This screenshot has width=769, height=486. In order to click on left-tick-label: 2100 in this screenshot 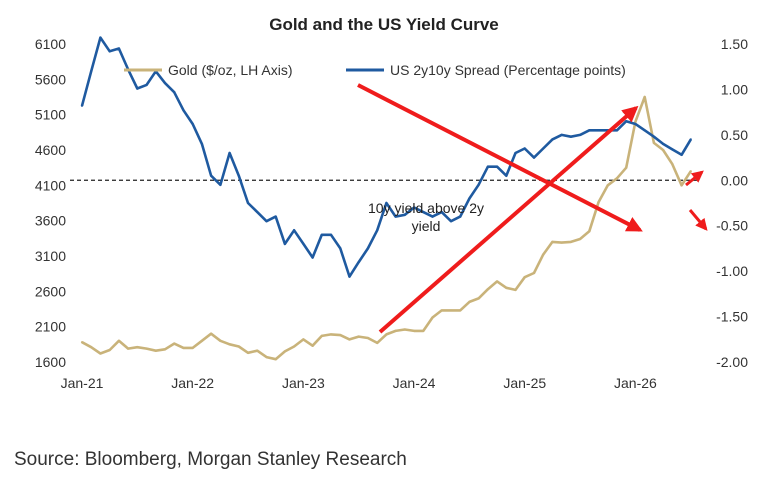, I will do `click(50, 327)`.